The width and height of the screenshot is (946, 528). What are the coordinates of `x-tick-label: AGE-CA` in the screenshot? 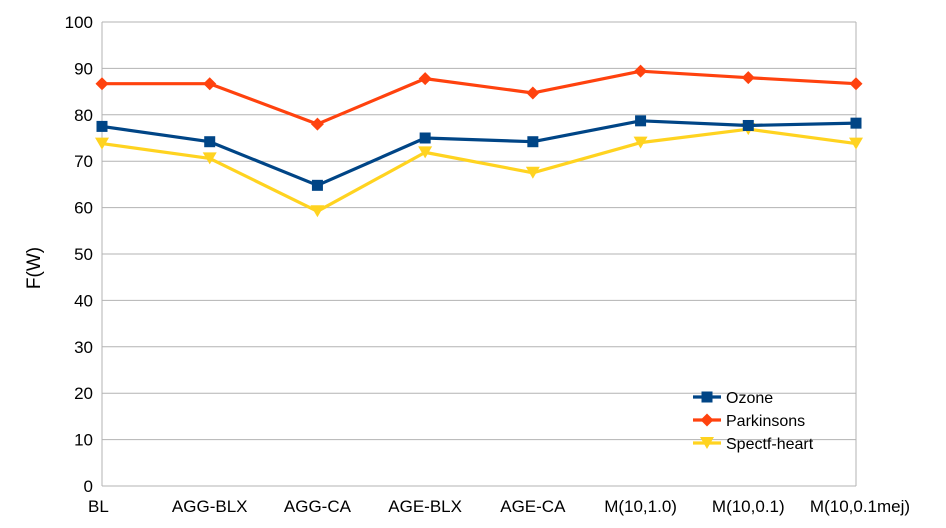 It's located at (533, 506).